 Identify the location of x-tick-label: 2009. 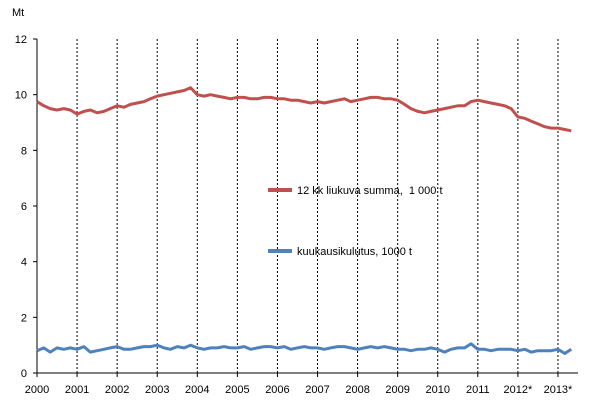
(397, 390).